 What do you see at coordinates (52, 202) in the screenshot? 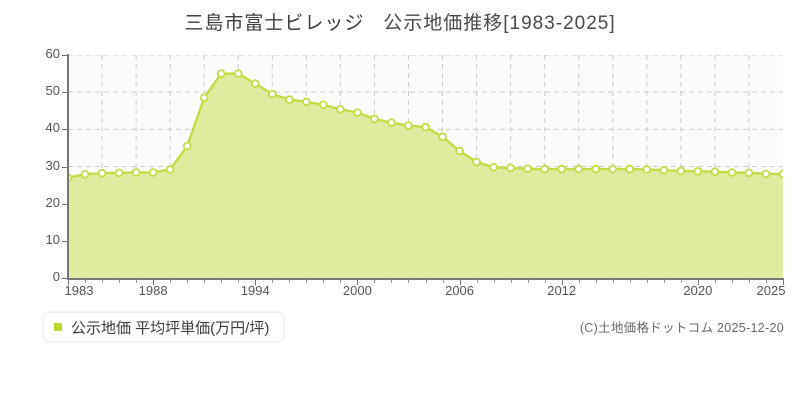
I see `y-axis-tick-label: 20` at bounding box center [52, 202].